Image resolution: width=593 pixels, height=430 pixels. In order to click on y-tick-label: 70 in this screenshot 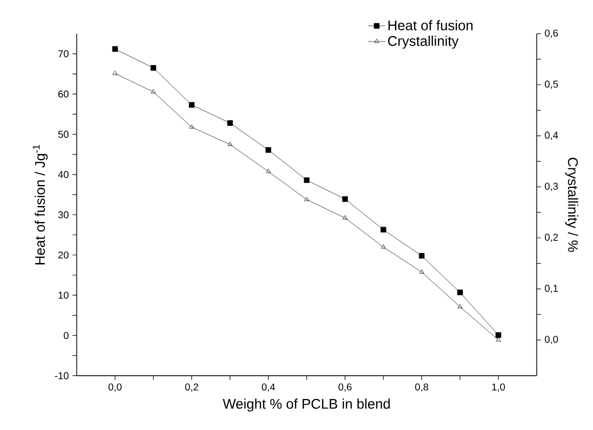, I will do `click(63, 54)`.